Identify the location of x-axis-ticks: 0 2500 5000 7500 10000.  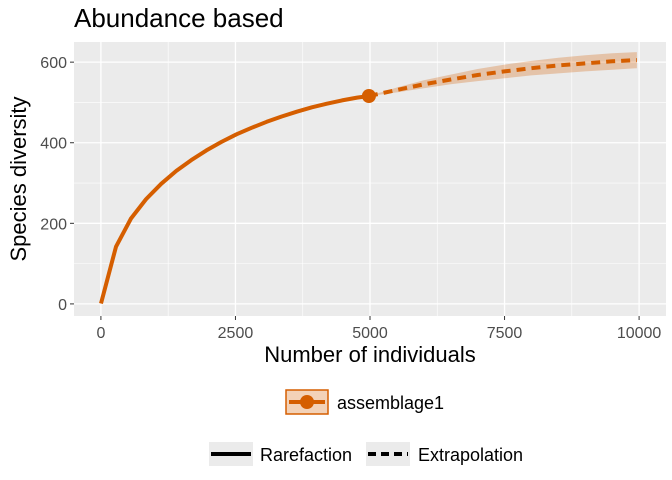
(378, 329).